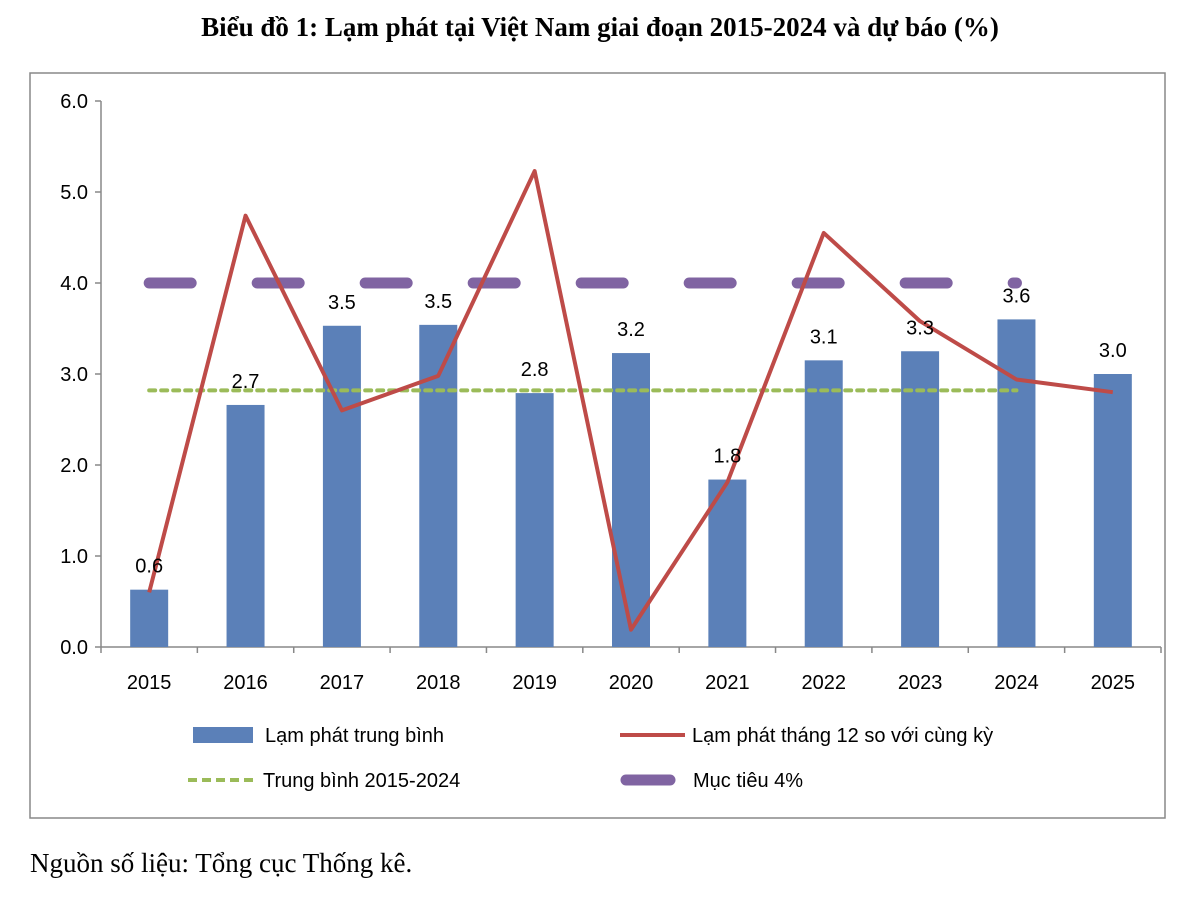  What do you see at coordinates (74, 557) in the screenshot?
I see `y-tick-label: 1.0` at bounding box center [74, 557].